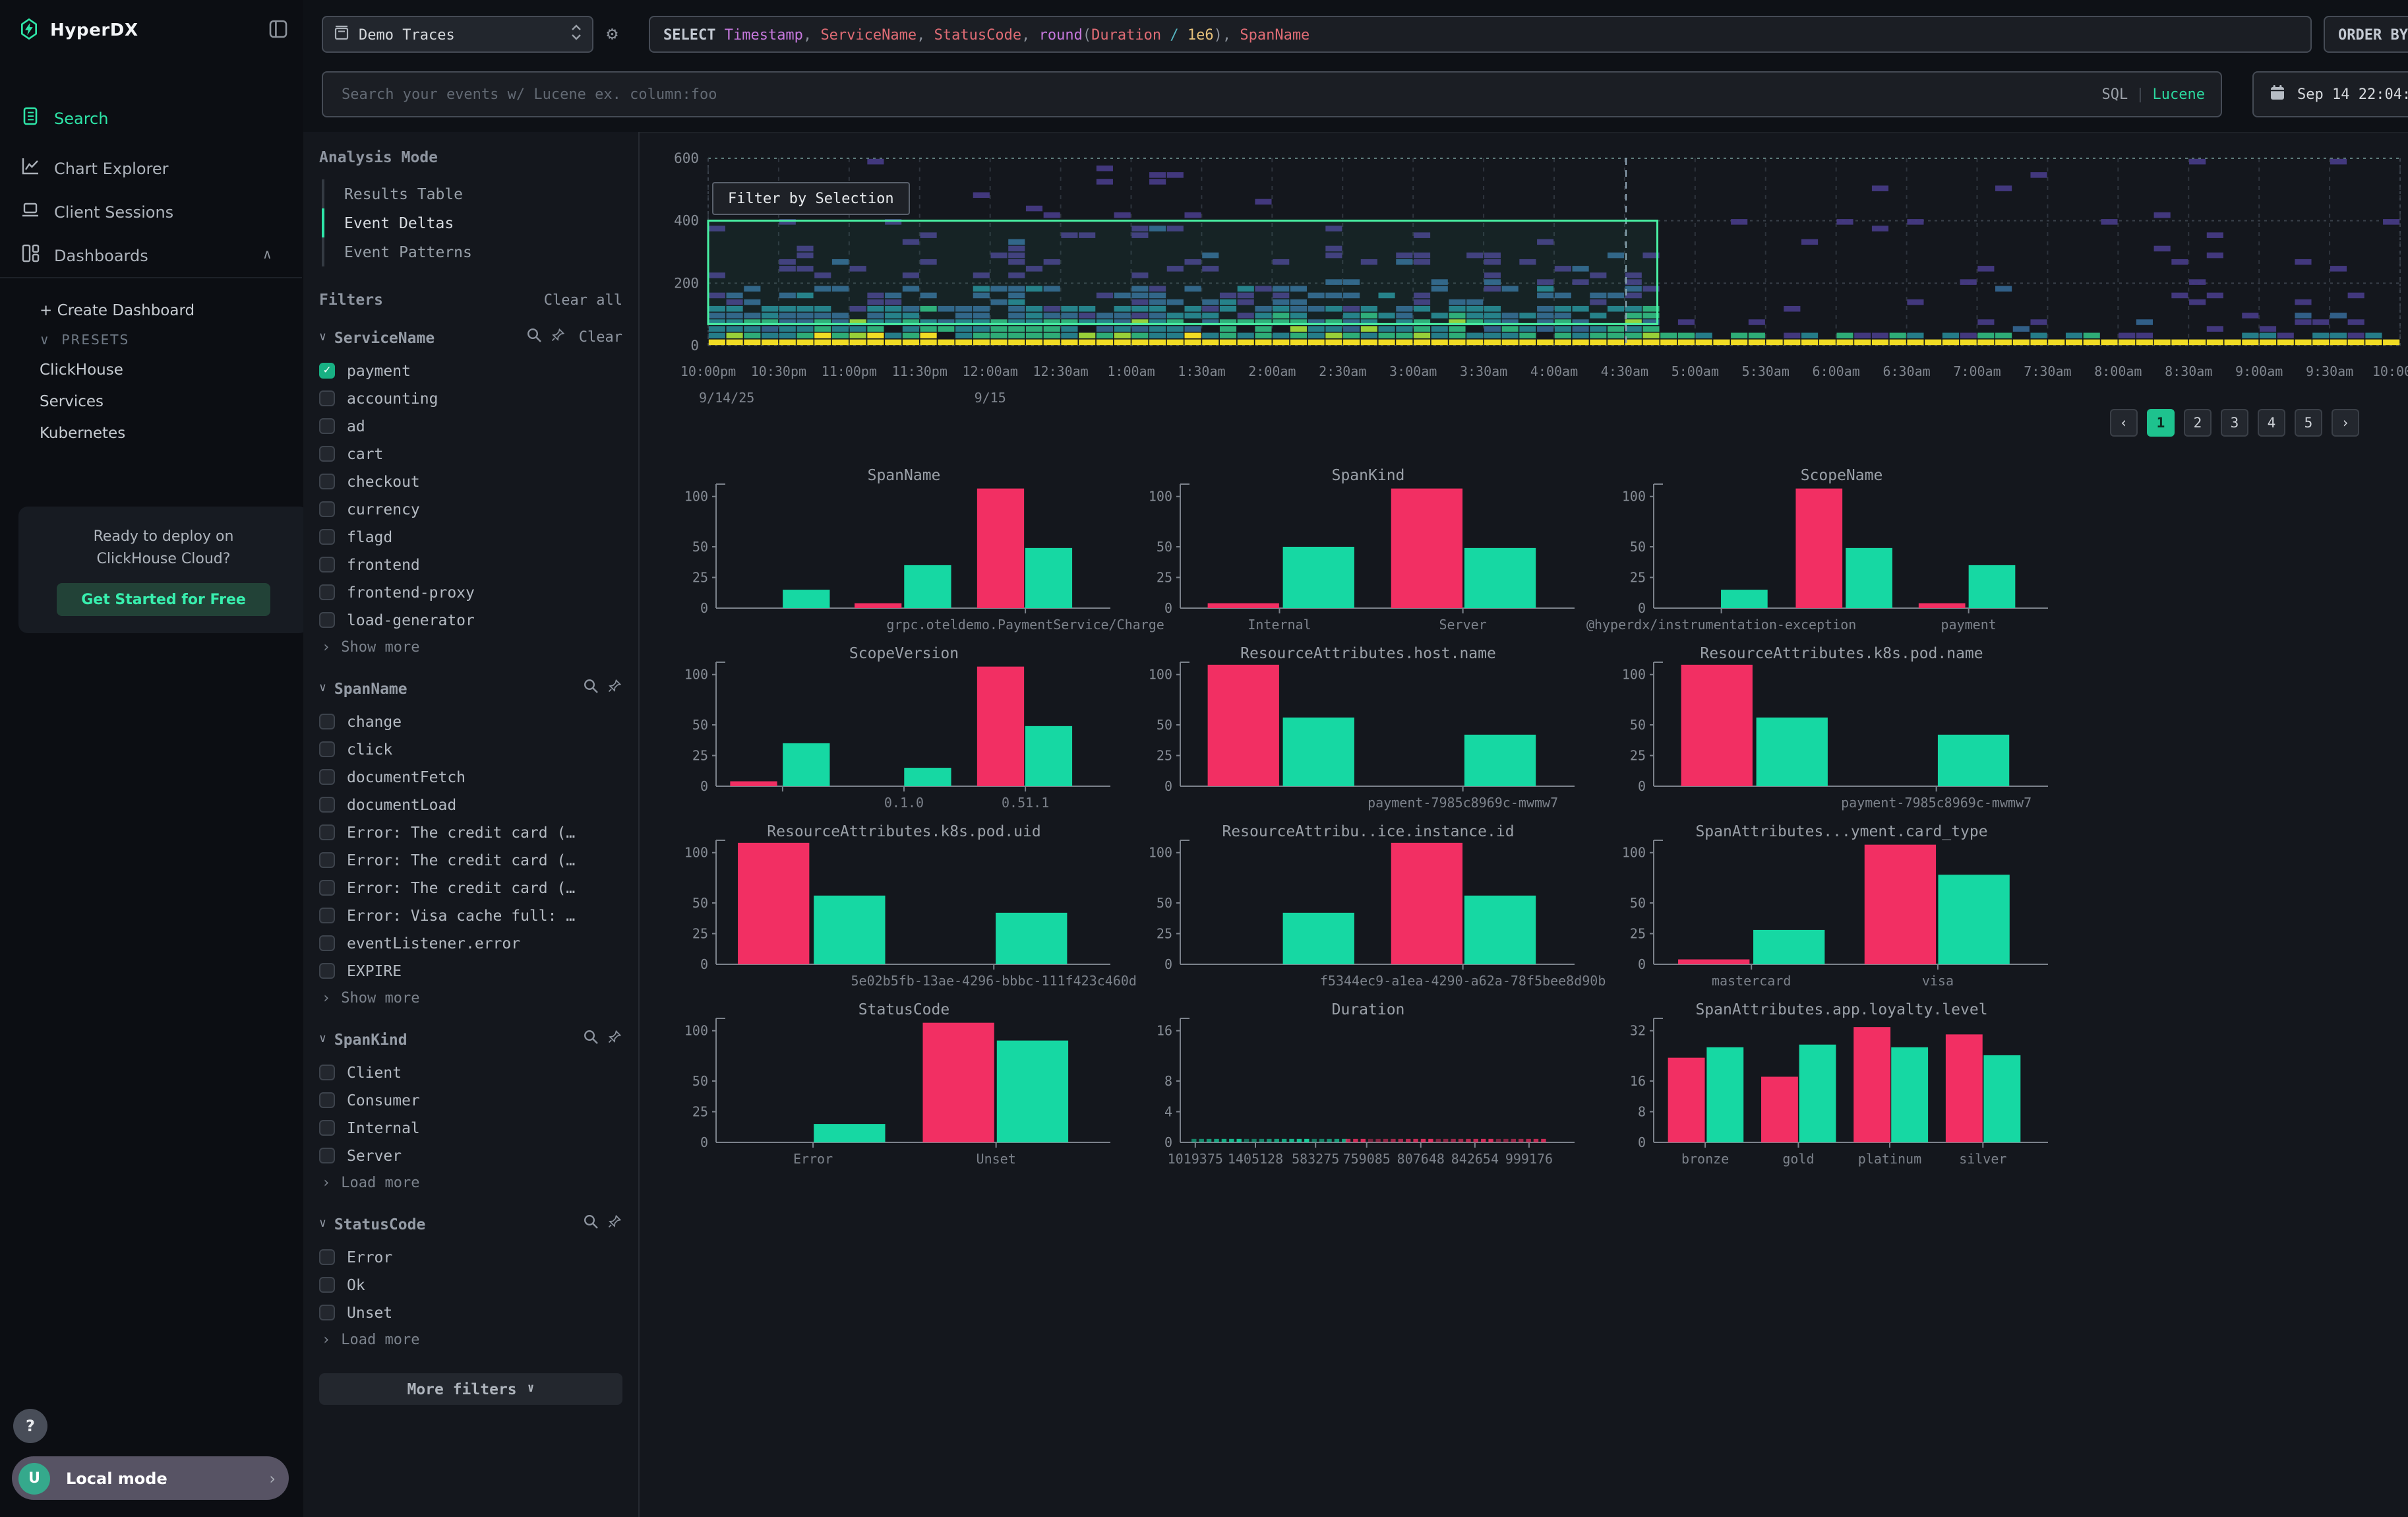 The height and width of the screenshot is (1517, 2408). What do you see at coordinates (471, 1223) in the screenshot?
I see `filter-group-header-StatusCode: ∨ StatusCode` at bounding box center [471, 1223].